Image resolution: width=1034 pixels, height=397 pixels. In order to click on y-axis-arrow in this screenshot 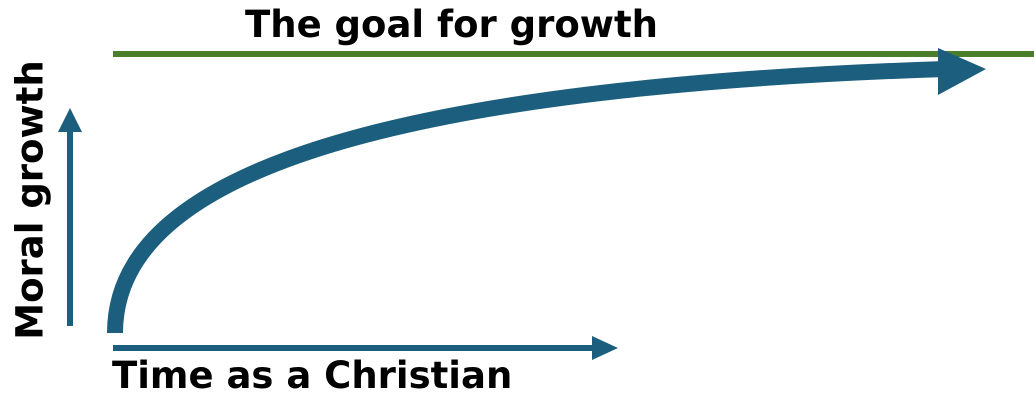, I will do `click(70, 217)`.